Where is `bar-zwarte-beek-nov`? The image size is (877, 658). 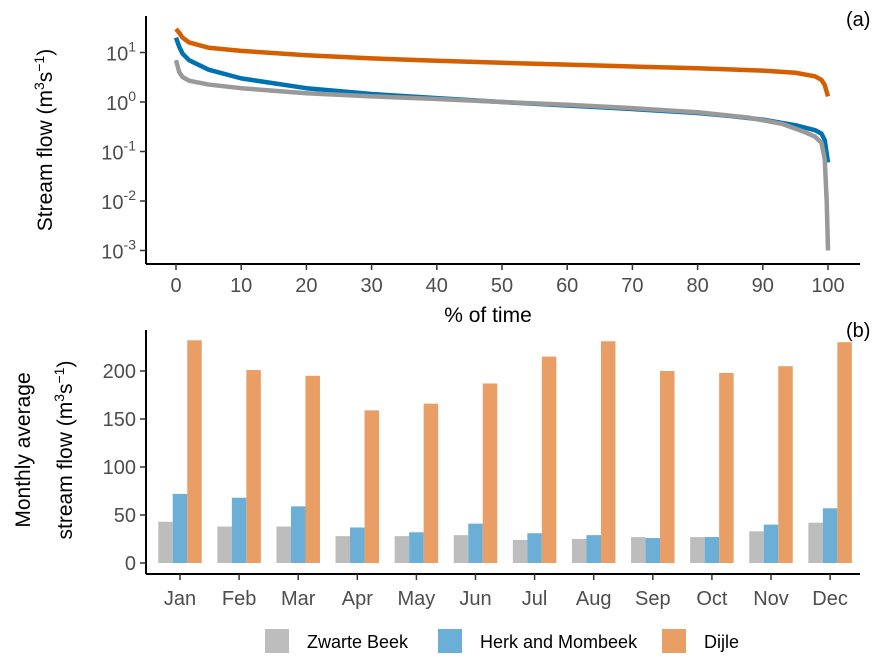 bar-zwarte-beek-nov is located at coordinates (756, 547).